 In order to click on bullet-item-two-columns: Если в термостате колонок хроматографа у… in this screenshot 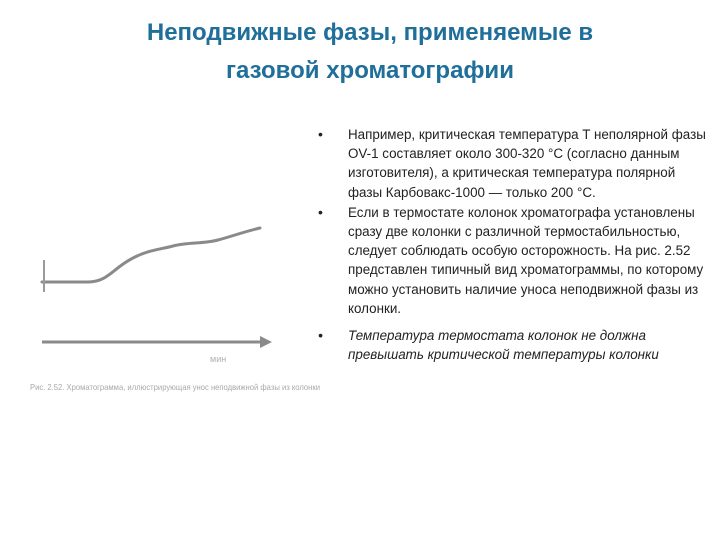, I will do `click(515, 260)`.